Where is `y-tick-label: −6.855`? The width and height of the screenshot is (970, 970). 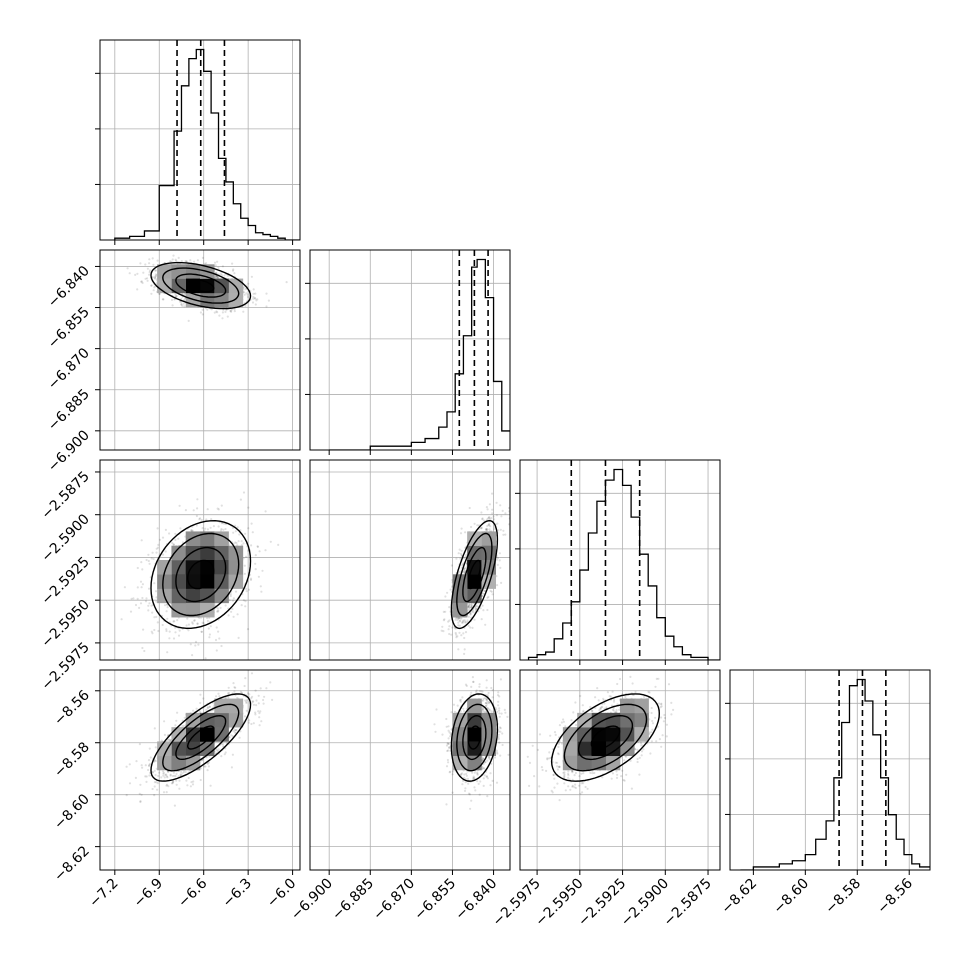
y-tick-label: −6.855 is located at coordinates (69, 328).